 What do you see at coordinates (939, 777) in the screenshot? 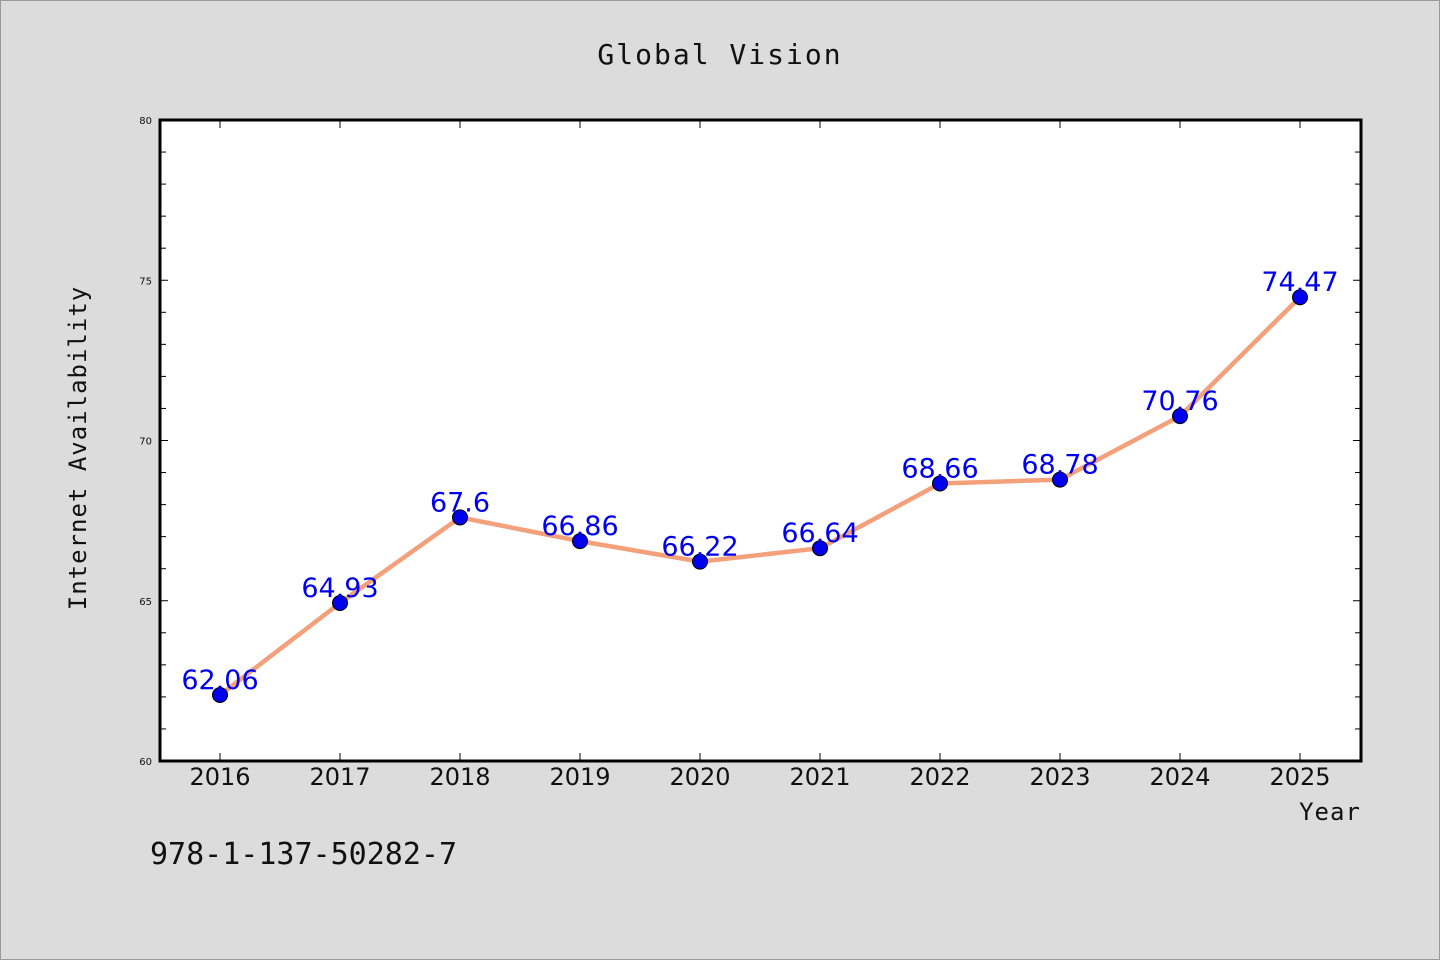
I see `x-tick-label: 2022` at bounding box center [939, 777].